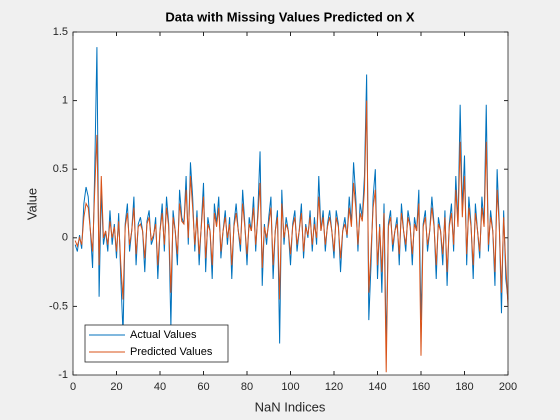 This screenshot has width=560, height=420. Describe the element at coordinates (290, 16) in the screenshot. I see `chart-title: Data with Missing Values Predicted on X` at that location.